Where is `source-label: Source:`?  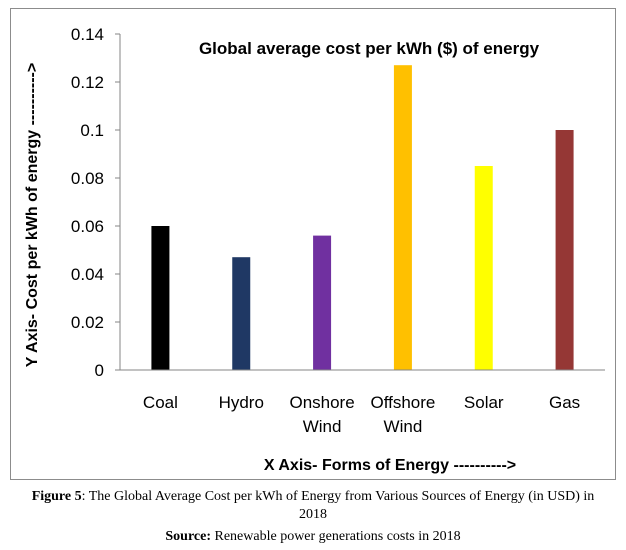
source-label: Source: is located at coordinates (188, 536).